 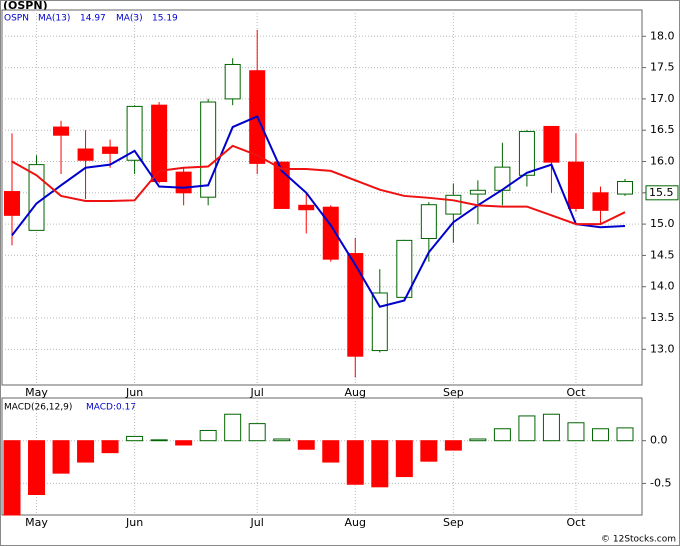 What do you see at coordinates (662, 161) in the screenshot?
I see `y-tick-label: 16.0` at bounding box center [662, 161].